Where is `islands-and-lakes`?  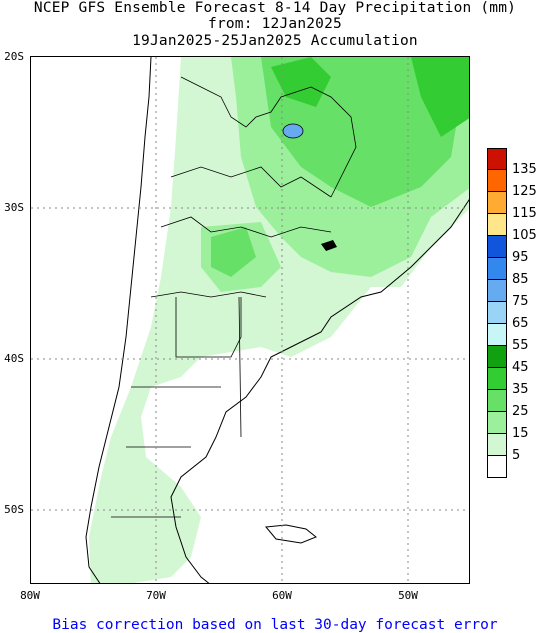
islands-and-lakes is located at coordinates (301, 333).